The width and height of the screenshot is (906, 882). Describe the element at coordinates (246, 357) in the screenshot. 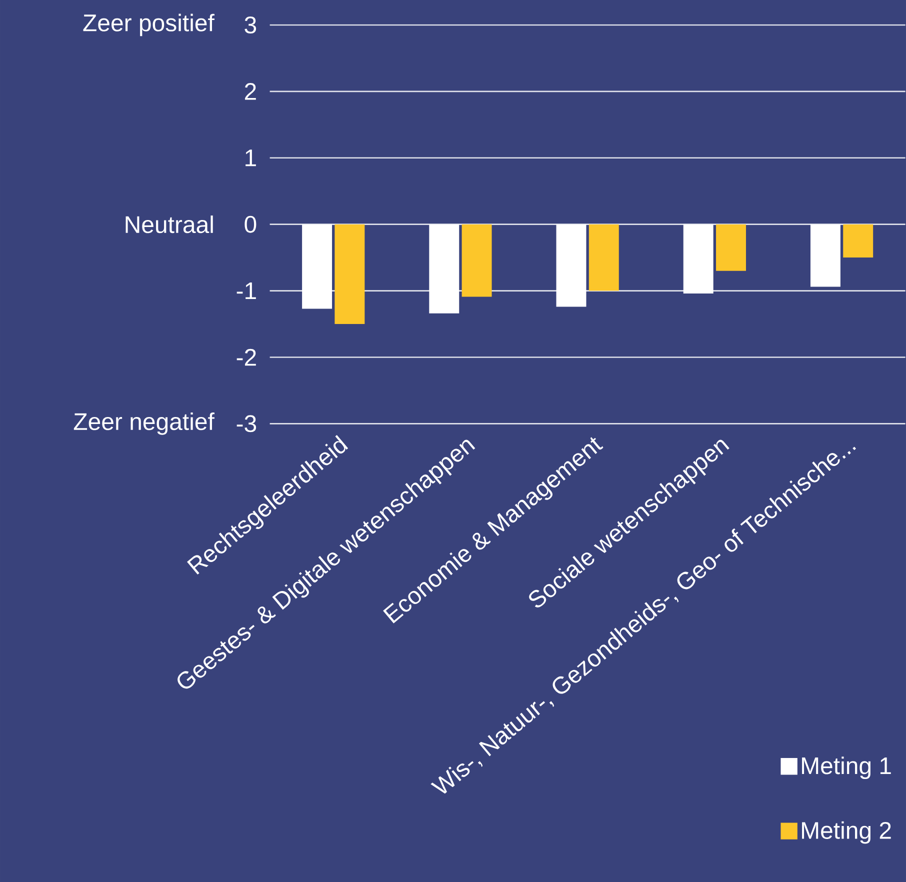

I see `y-tick-label: -2` at that location.